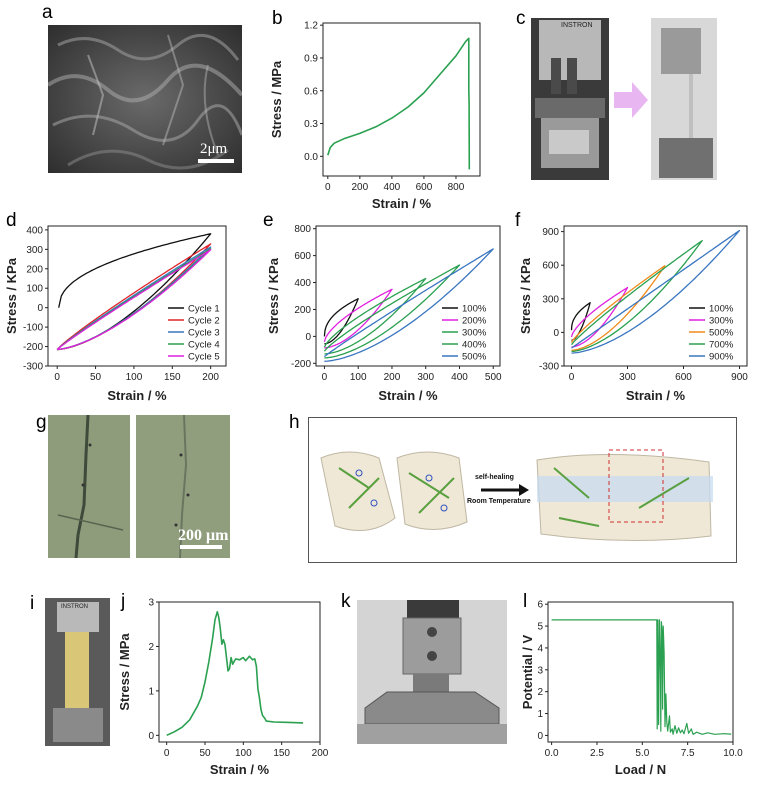  What do you see at coordinates (474, 357) in the screenshot?
I see `legend-label: 500%` at bounding box center [474, 357].